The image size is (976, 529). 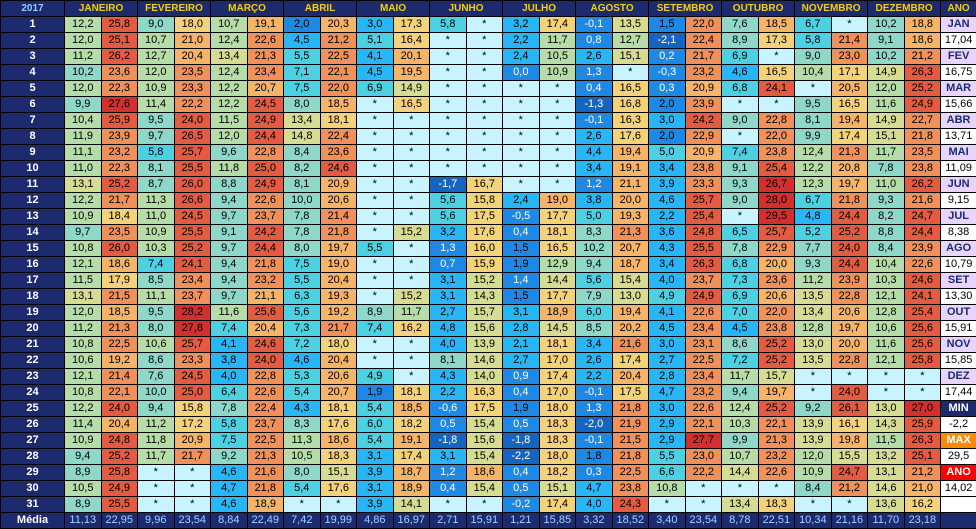 I want to click on min-temp-cell: 2,1, so click(x=521, y=345).